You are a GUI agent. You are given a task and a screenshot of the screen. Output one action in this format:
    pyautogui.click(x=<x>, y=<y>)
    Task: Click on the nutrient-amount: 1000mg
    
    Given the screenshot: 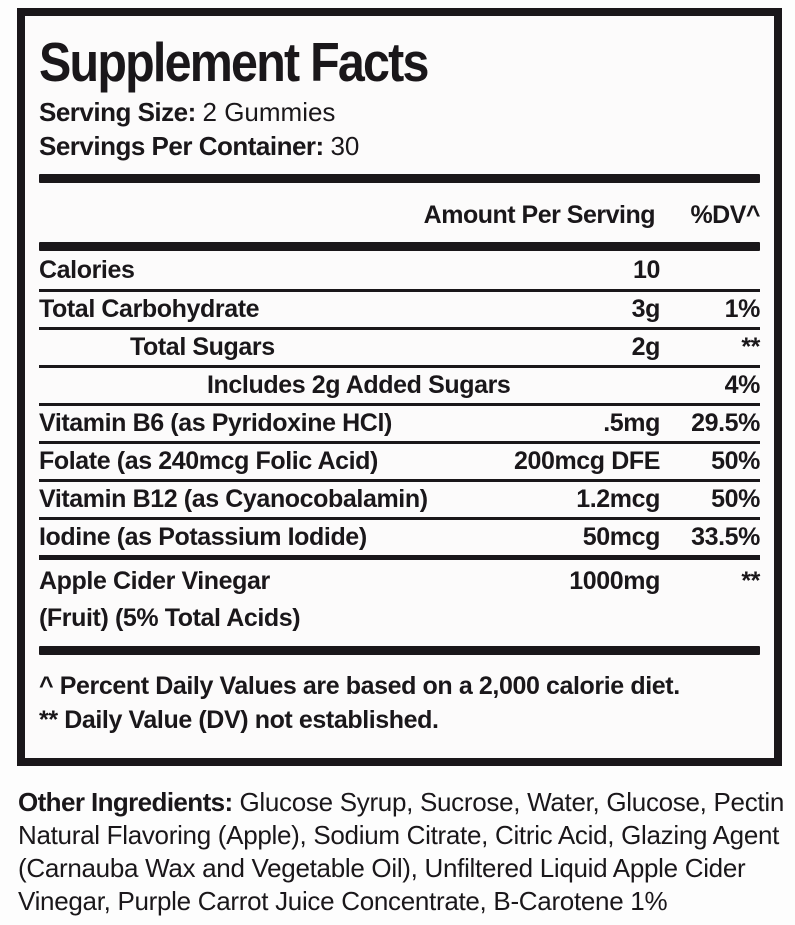 What is the action you would take?
    pyautogui.click(x=614, y=580)
    